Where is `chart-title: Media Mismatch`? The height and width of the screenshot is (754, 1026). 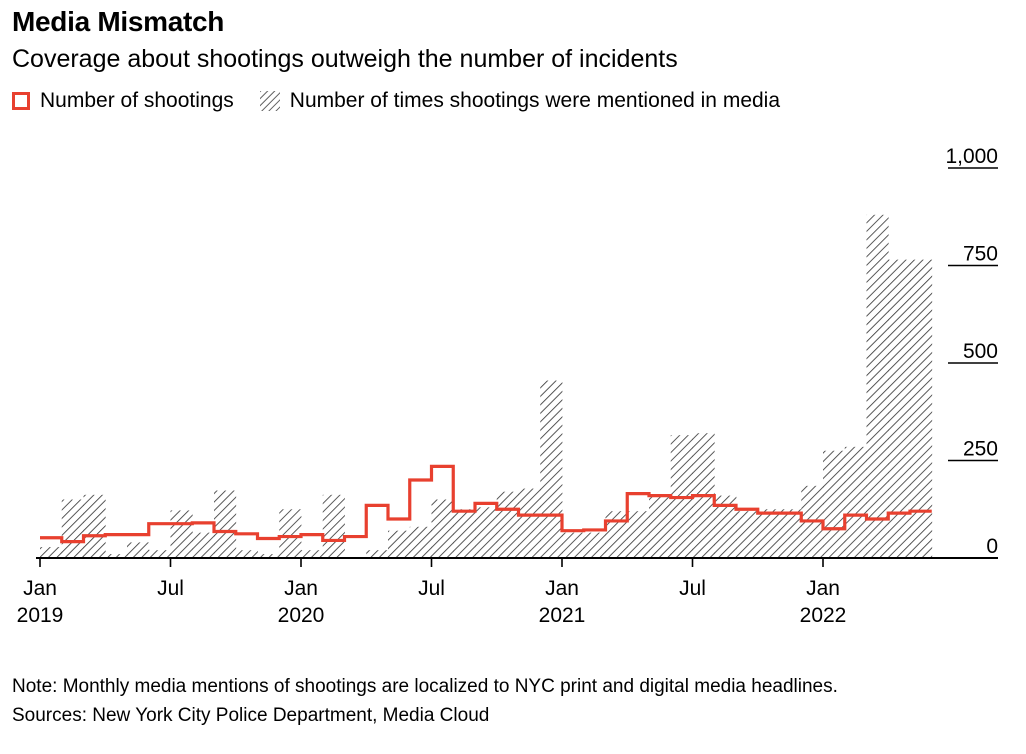 chart-title: Media Mismatch is located at coordinates (118, 21).